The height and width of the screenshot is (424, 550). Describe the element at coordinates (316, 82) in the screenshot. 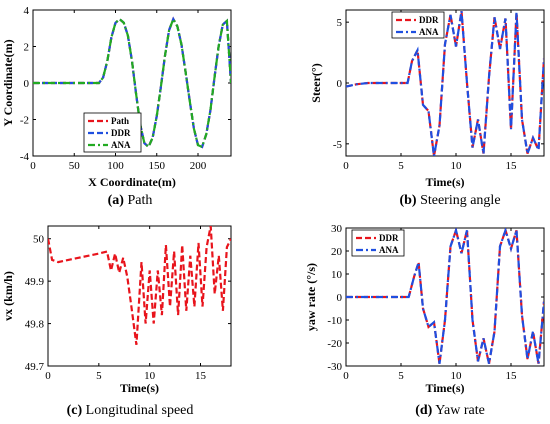

I see `y-axis-label: Steer(°)` at that location.